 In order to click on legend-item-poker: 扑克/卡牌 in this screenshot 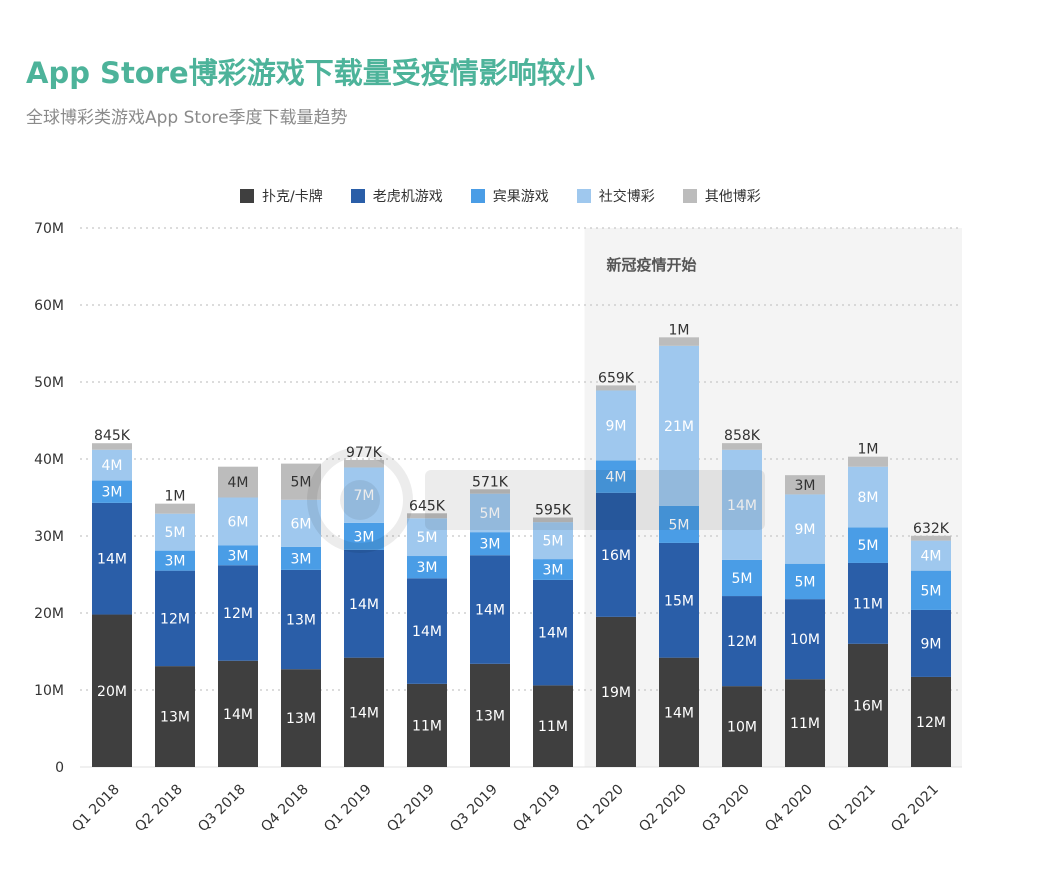, I will do `click(281, 196)`.